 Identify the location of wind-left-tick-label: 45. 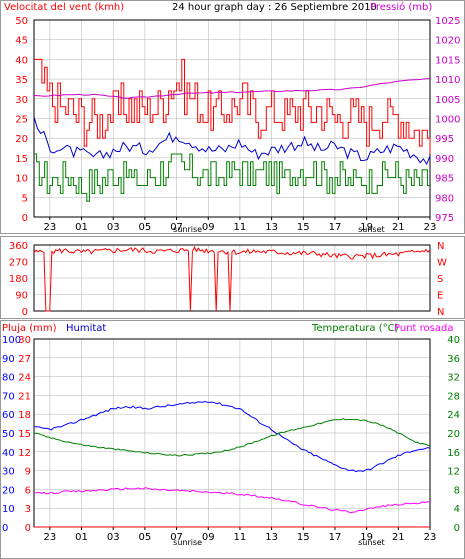
(21, 41).